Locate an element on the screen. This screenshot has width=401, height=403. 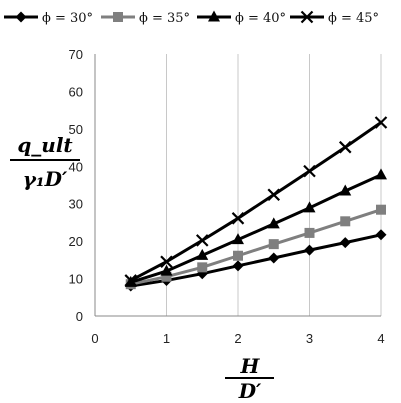
legend-item-triangle: ϕ = 40° is located at coordinates (241, 18).